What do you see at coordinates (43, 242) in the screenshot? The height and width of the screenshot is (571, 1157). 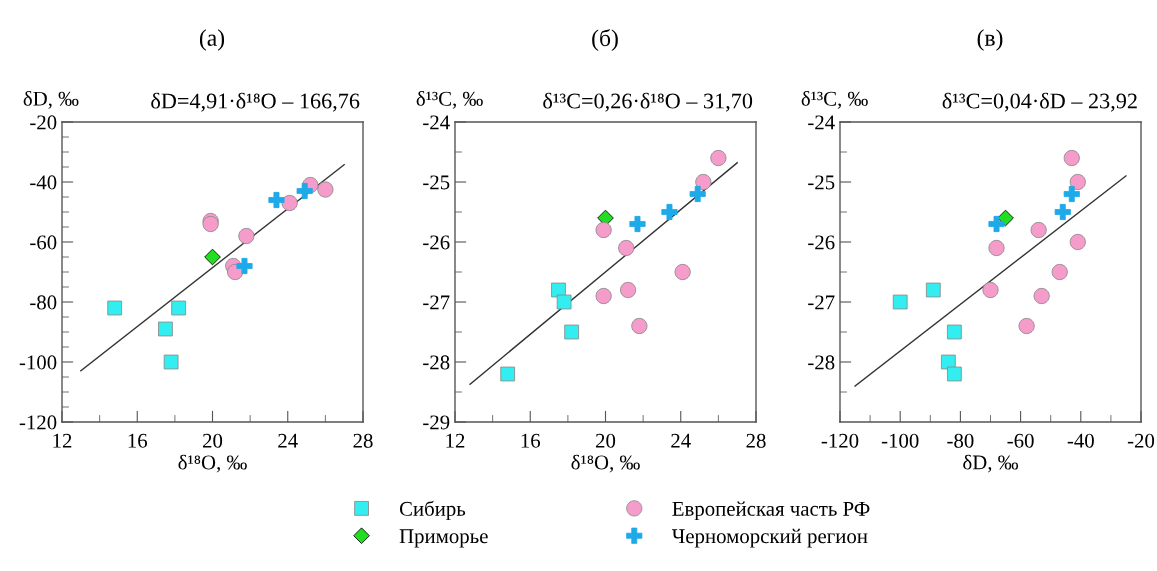 I see `y-tick-label: -60` at bounding box center [43, 242].